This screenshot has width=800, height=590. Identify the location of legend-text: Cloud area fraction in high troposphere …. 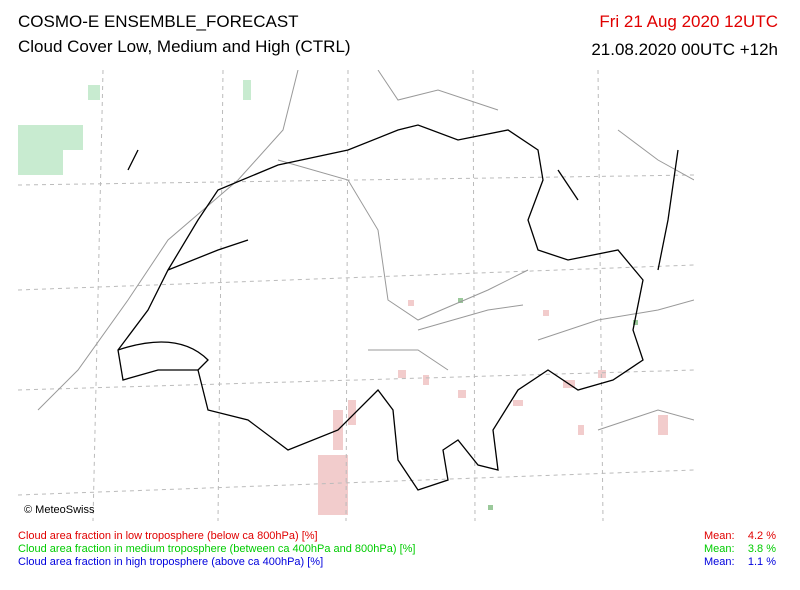
(171, 562).